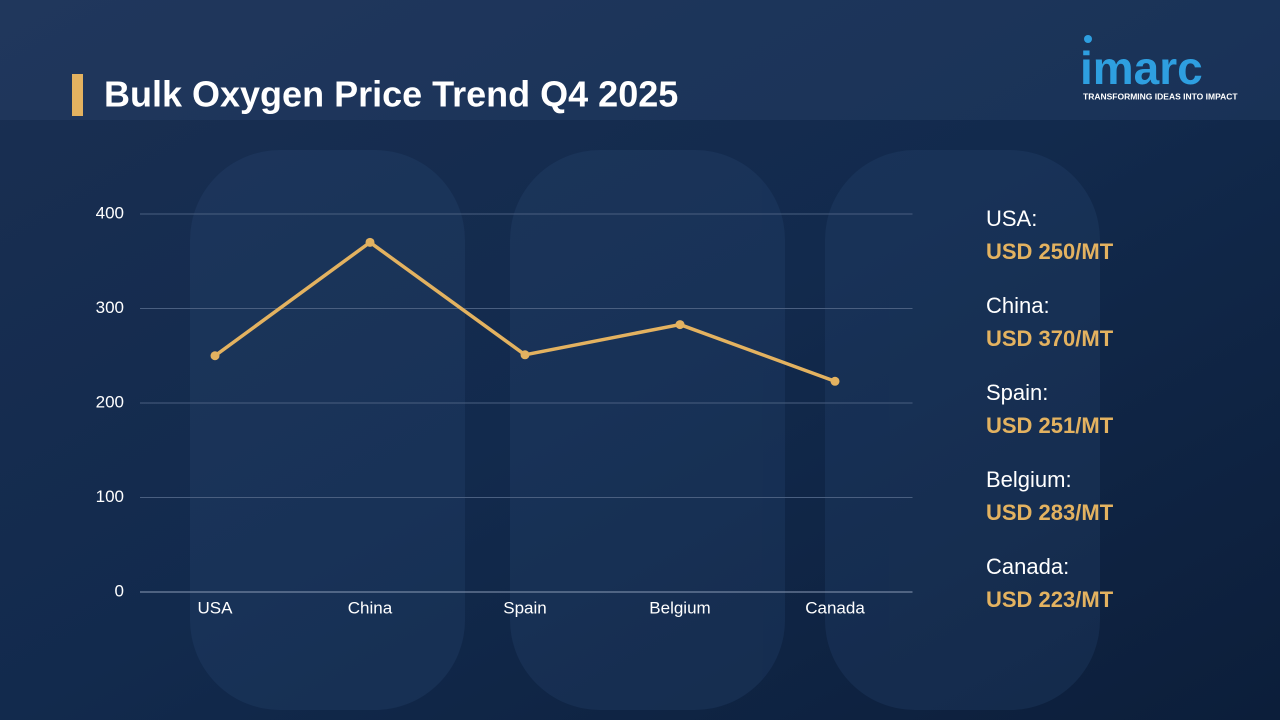 The height and width of the screenshot is (720, 1280). What do you see at coordinates (1088, 39) in the screenshot?
I see `logo-dot` at bounding box center [1088, 39].